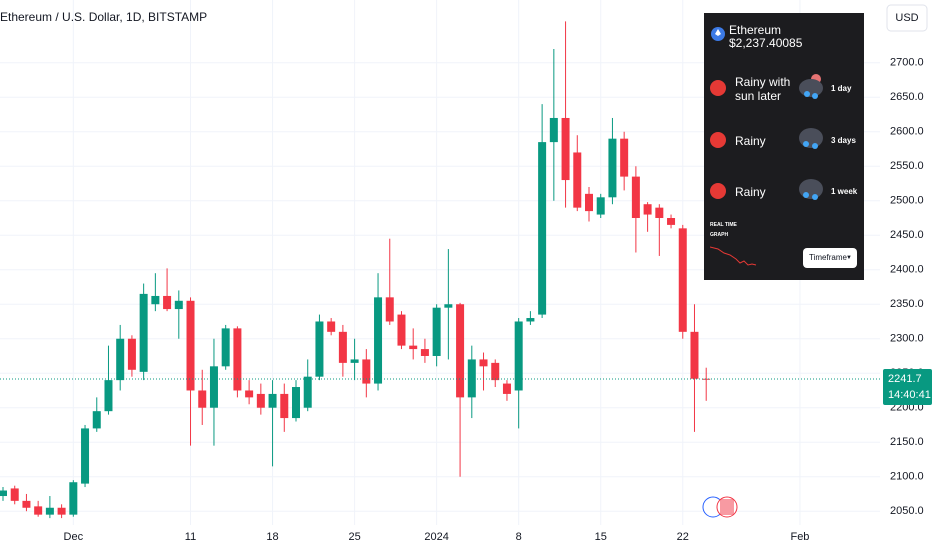 This screenshot has width=932, height=550. What do you see at coordinates (766, 43) in the screenshot?
I see `asset-price: $2,237.40085` at bounding box center [766, 43].